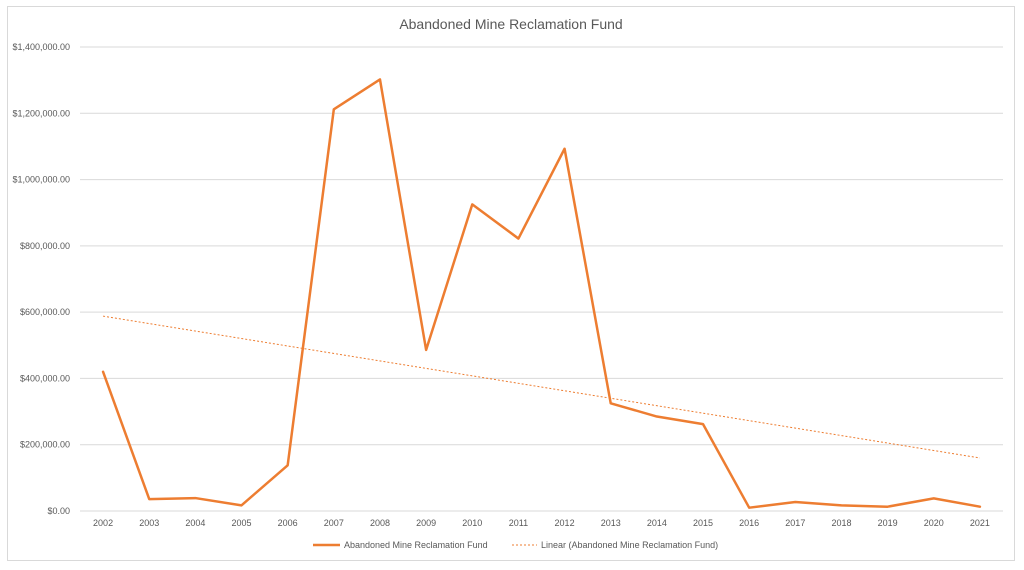 This screenshot has height=570, width=1024. Describe the element at coordinates (334, 523) in the screenshot. I see `x-tick-label: 2007` at that location.